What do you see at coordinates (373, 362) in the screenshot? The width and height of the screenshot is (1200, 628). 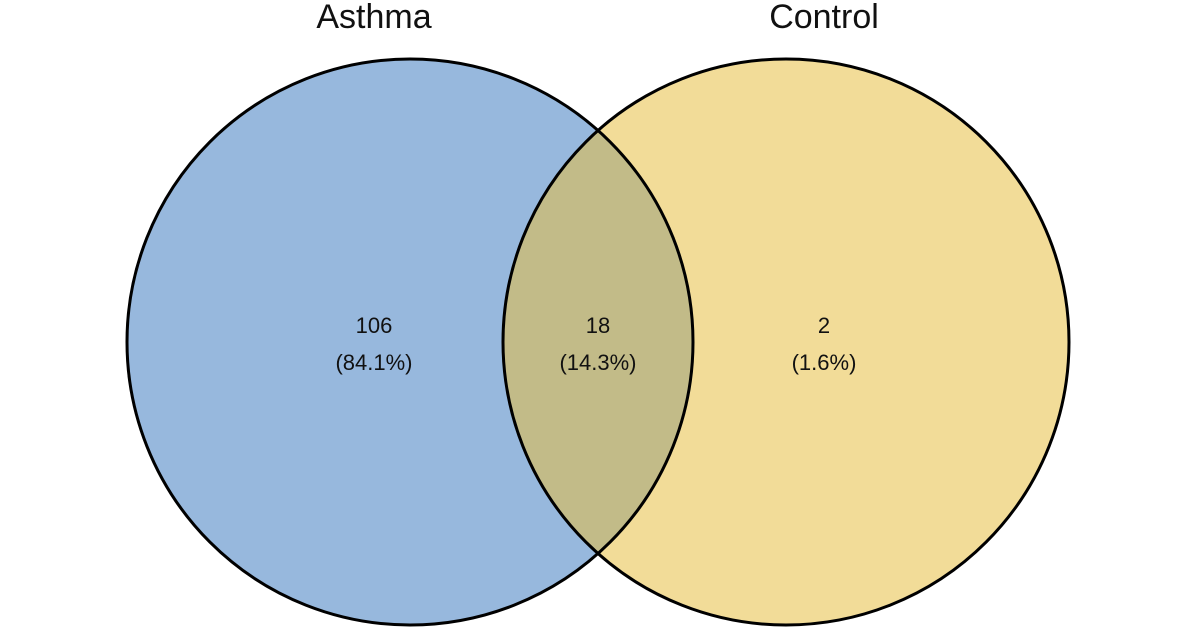 I see `asthma-only-percent: (84.1%)` at bounding box center [373, 362].